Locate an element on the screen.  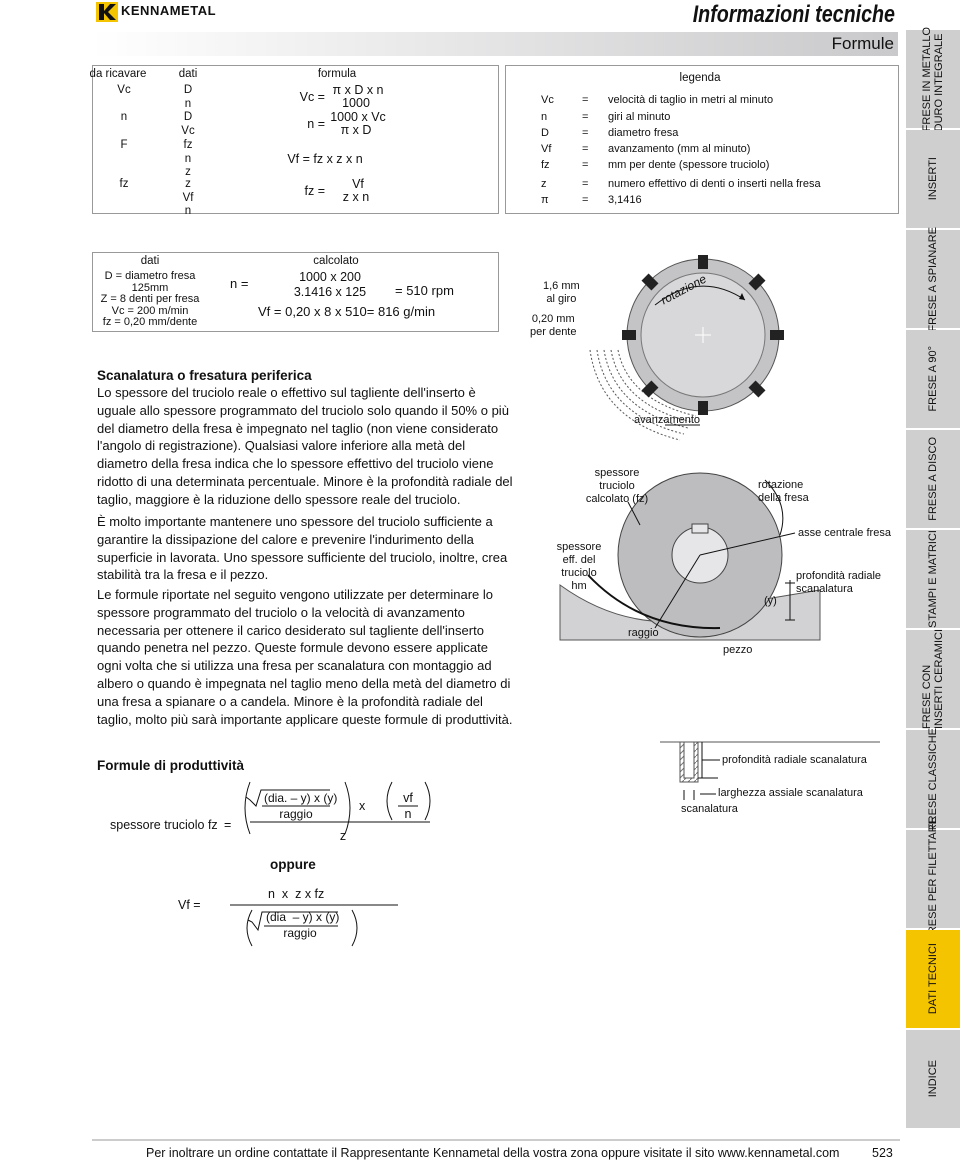
tab-label: INSERTI is located at coordinates (933, 178).